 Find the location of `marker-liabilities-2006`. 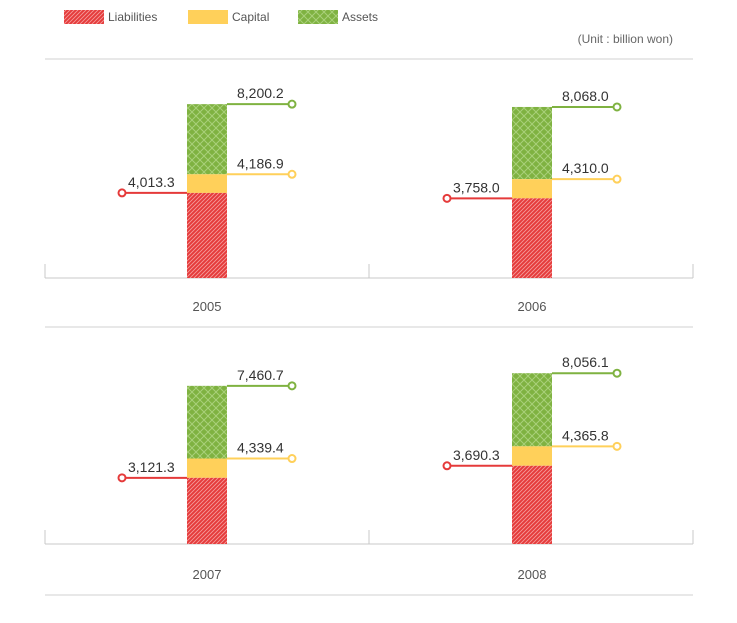

marker-liabilities-2006 is located at coordinates (447, 198).